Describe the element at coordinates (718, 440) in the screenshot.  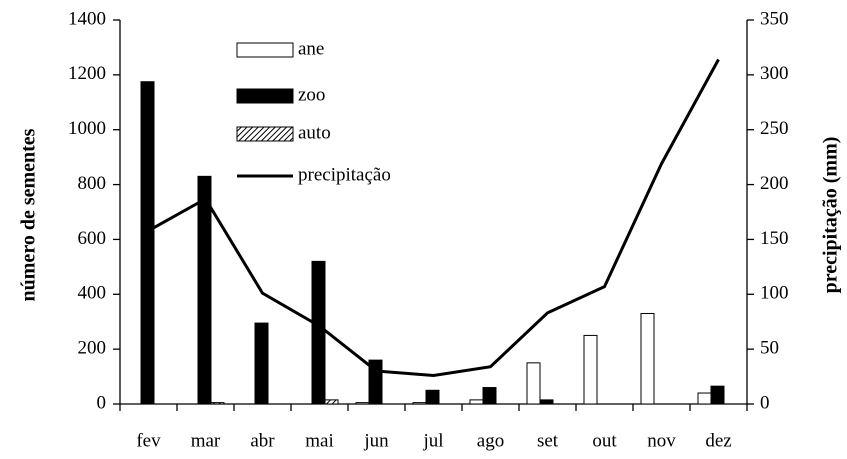
I see `x-tick-label: dez` at that location.